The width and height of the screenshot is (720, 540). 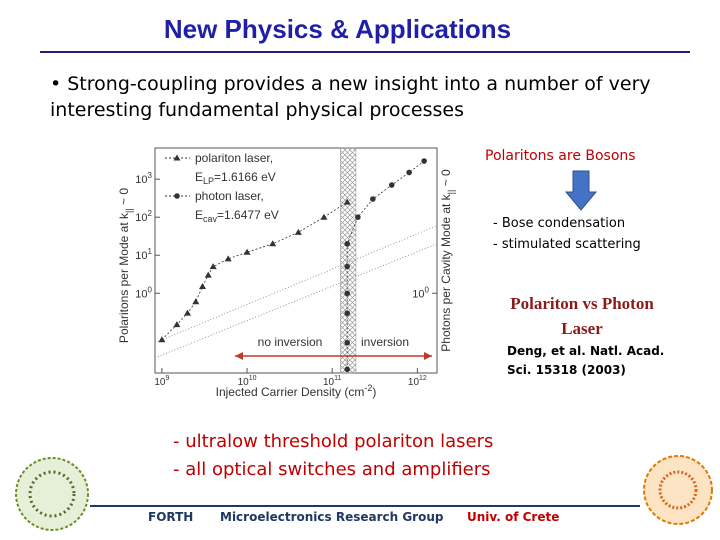 I want to click on title-rule, so click(x=365, y=52).